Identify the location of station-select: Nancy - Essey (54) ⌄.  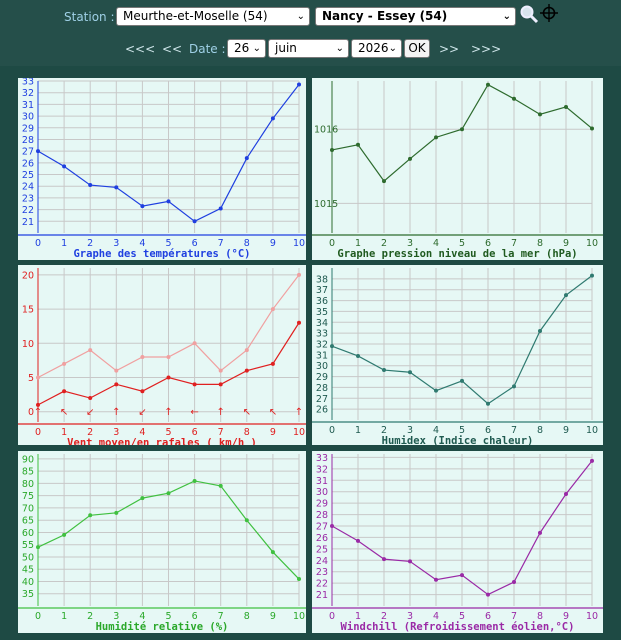
(415, 16).